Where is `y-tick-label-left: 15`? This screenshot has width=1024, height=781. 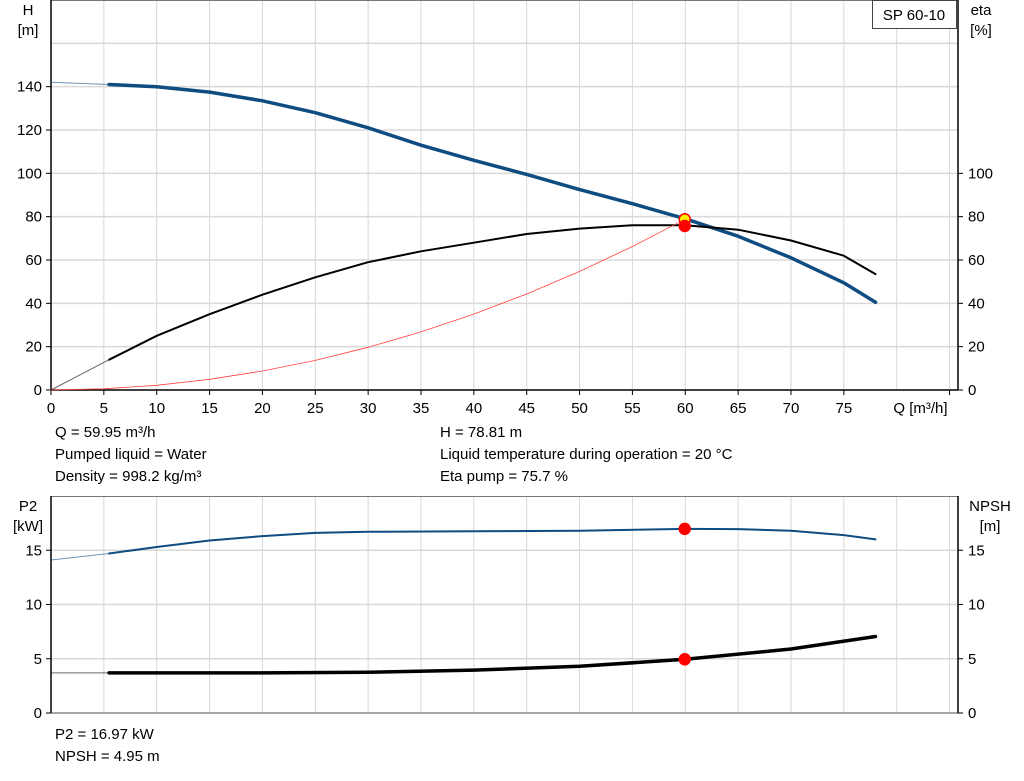
y-tick-label-left: 15 is located at coordinates (33, 550).